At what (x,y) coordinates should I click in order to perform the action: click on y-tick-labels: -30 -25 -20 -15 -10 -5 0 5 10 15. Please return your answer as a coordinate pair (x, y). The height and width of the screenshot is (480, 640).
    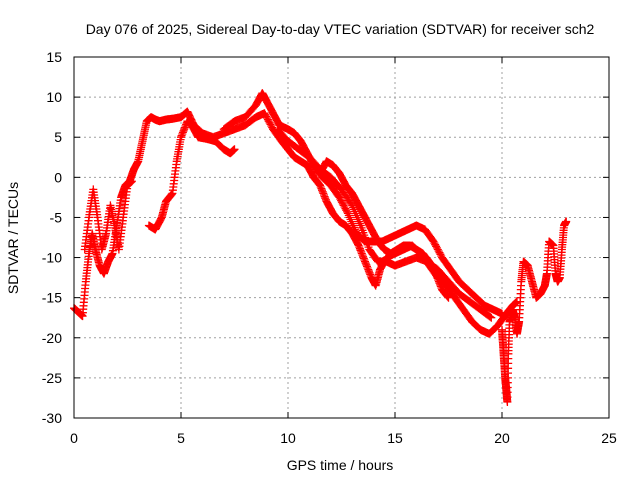
    Looking at the image, I should click on (52, 237).